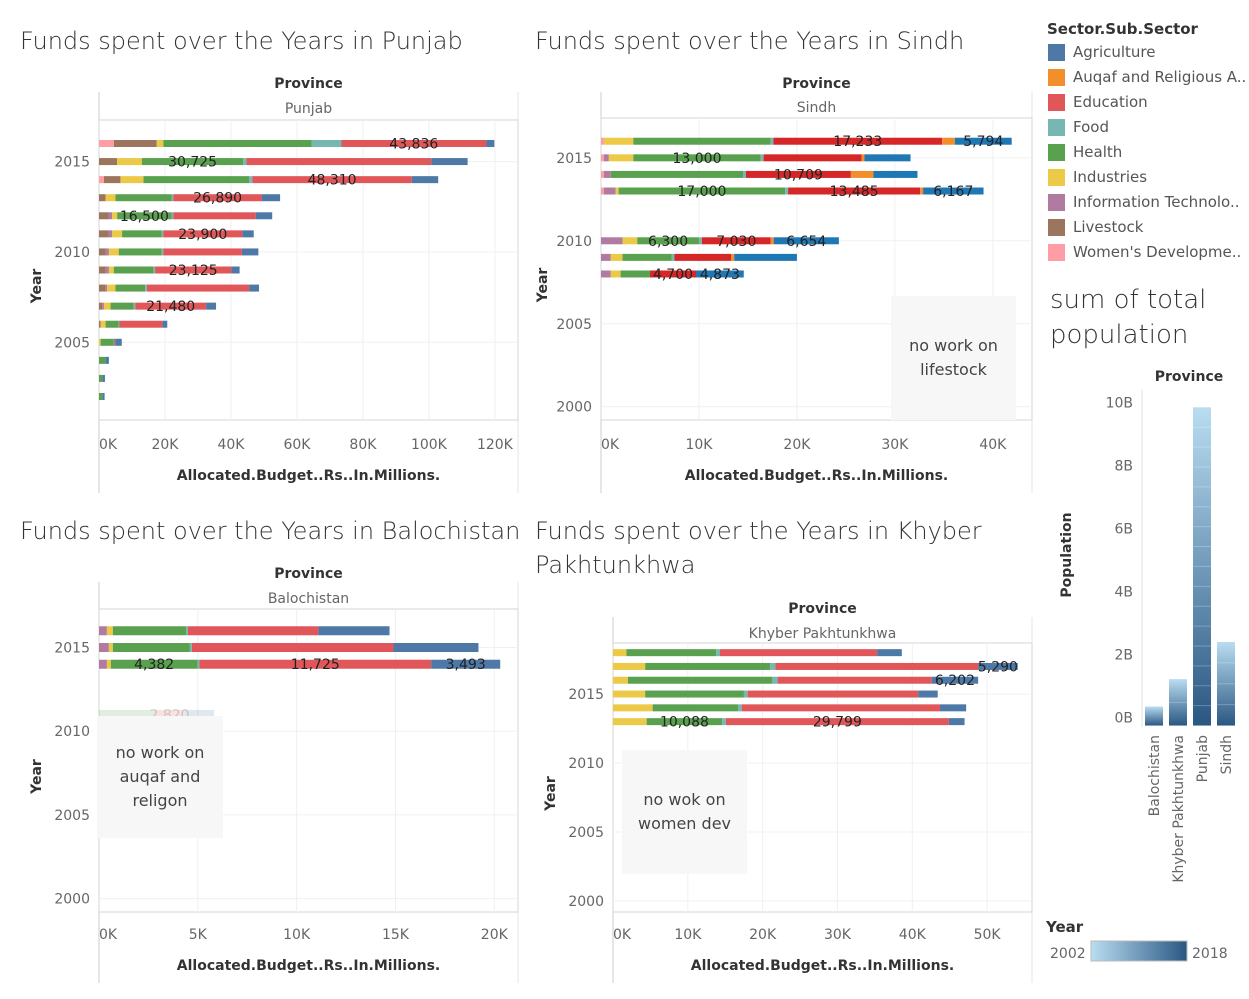  What do you see at coordinates (1098, 103) in the screenshot?
I see `legend-item-education: Education` at bounding box center [1098, 103].